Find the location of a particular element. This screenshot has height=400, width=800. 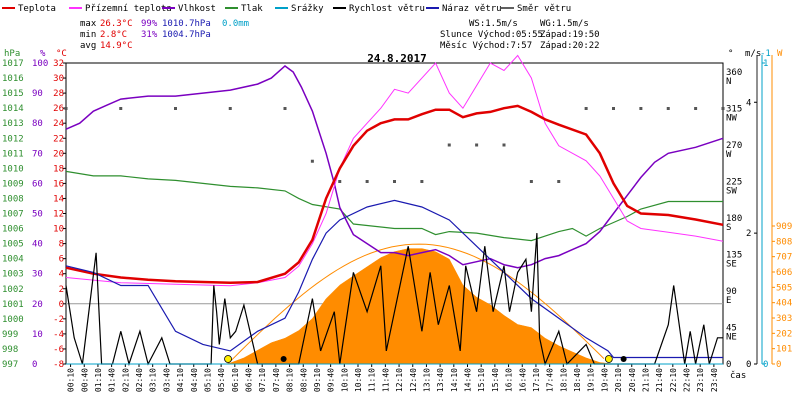

pct-tick-label: 0 is located at coordinates (34, 365).